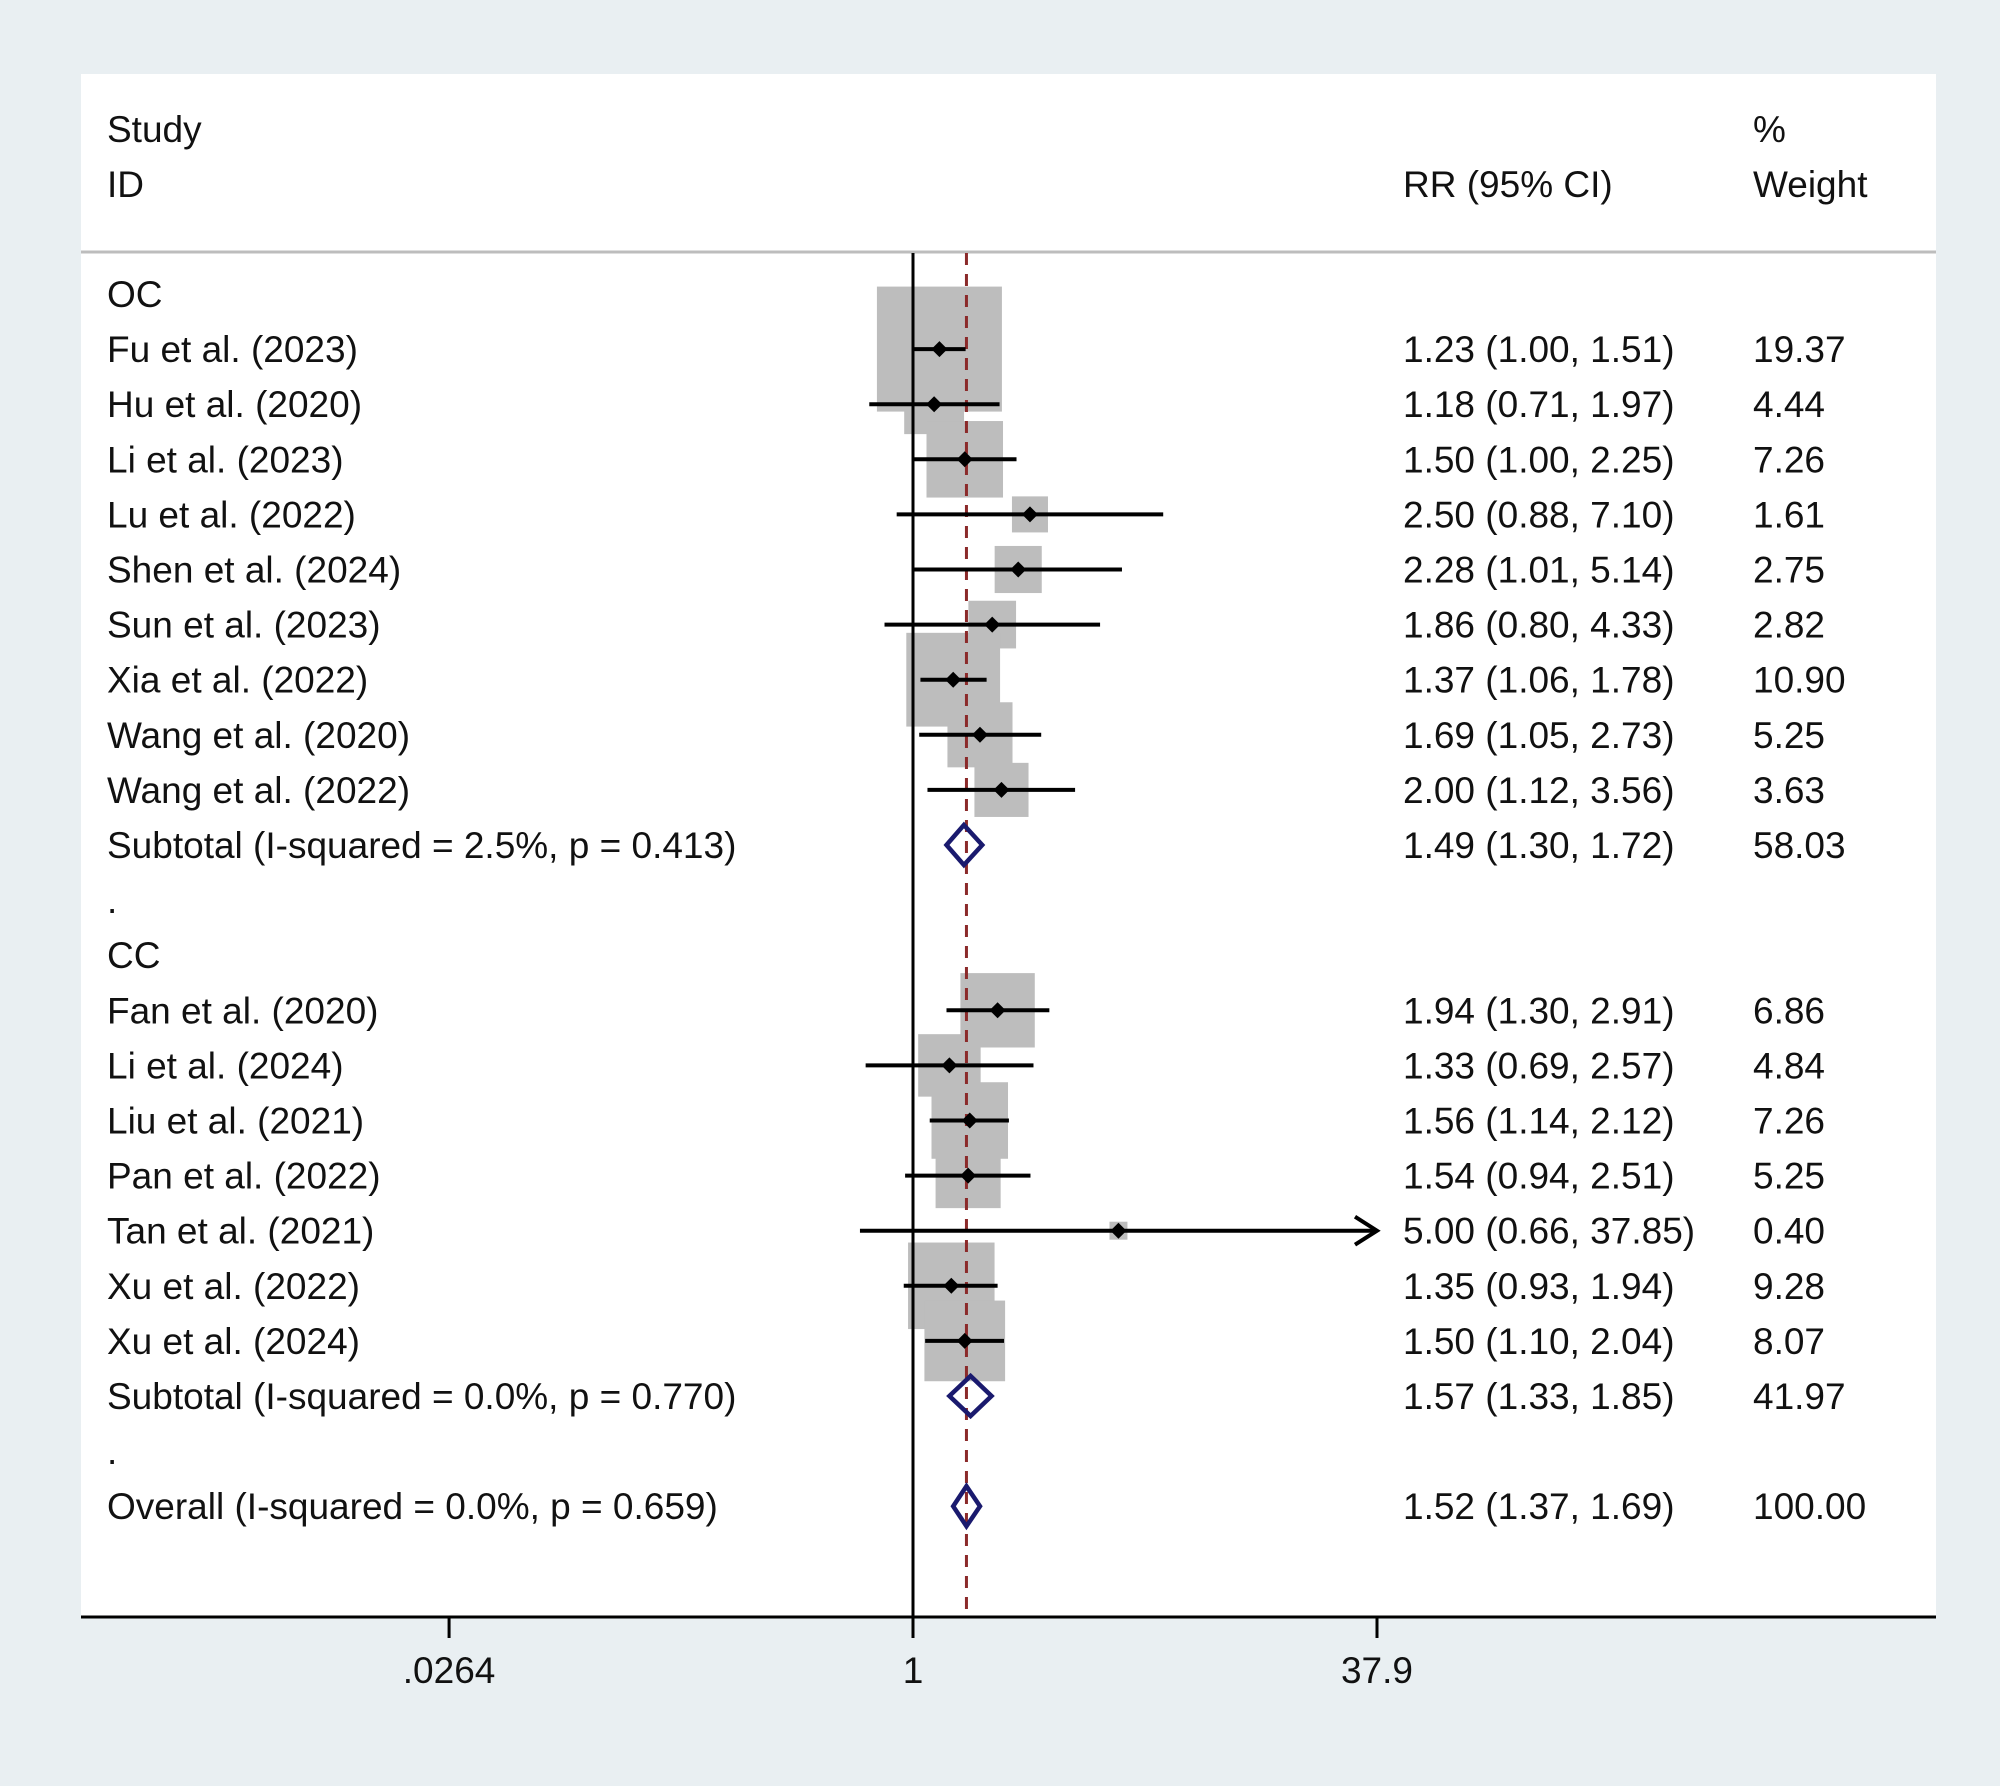 The image size is (2000, 1786). I want to click on weight-text: 100.00, so click(1809, 1506).